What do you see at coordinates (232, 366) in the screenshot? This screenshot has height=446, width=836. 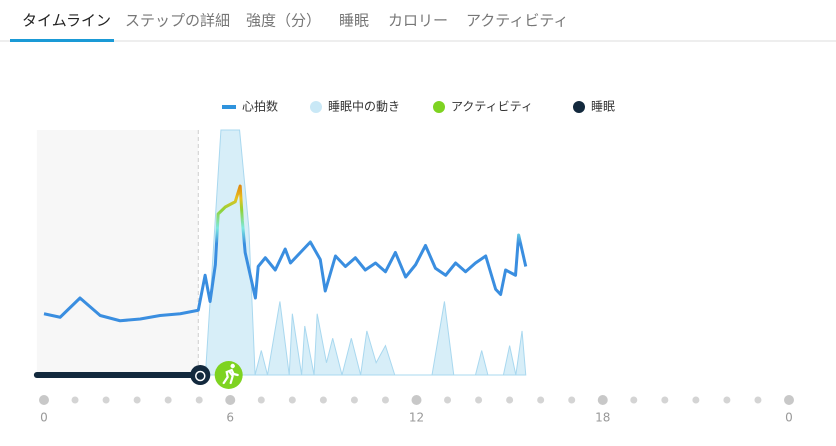 I see `activity-icon-head` at bounding box center [232, 366].